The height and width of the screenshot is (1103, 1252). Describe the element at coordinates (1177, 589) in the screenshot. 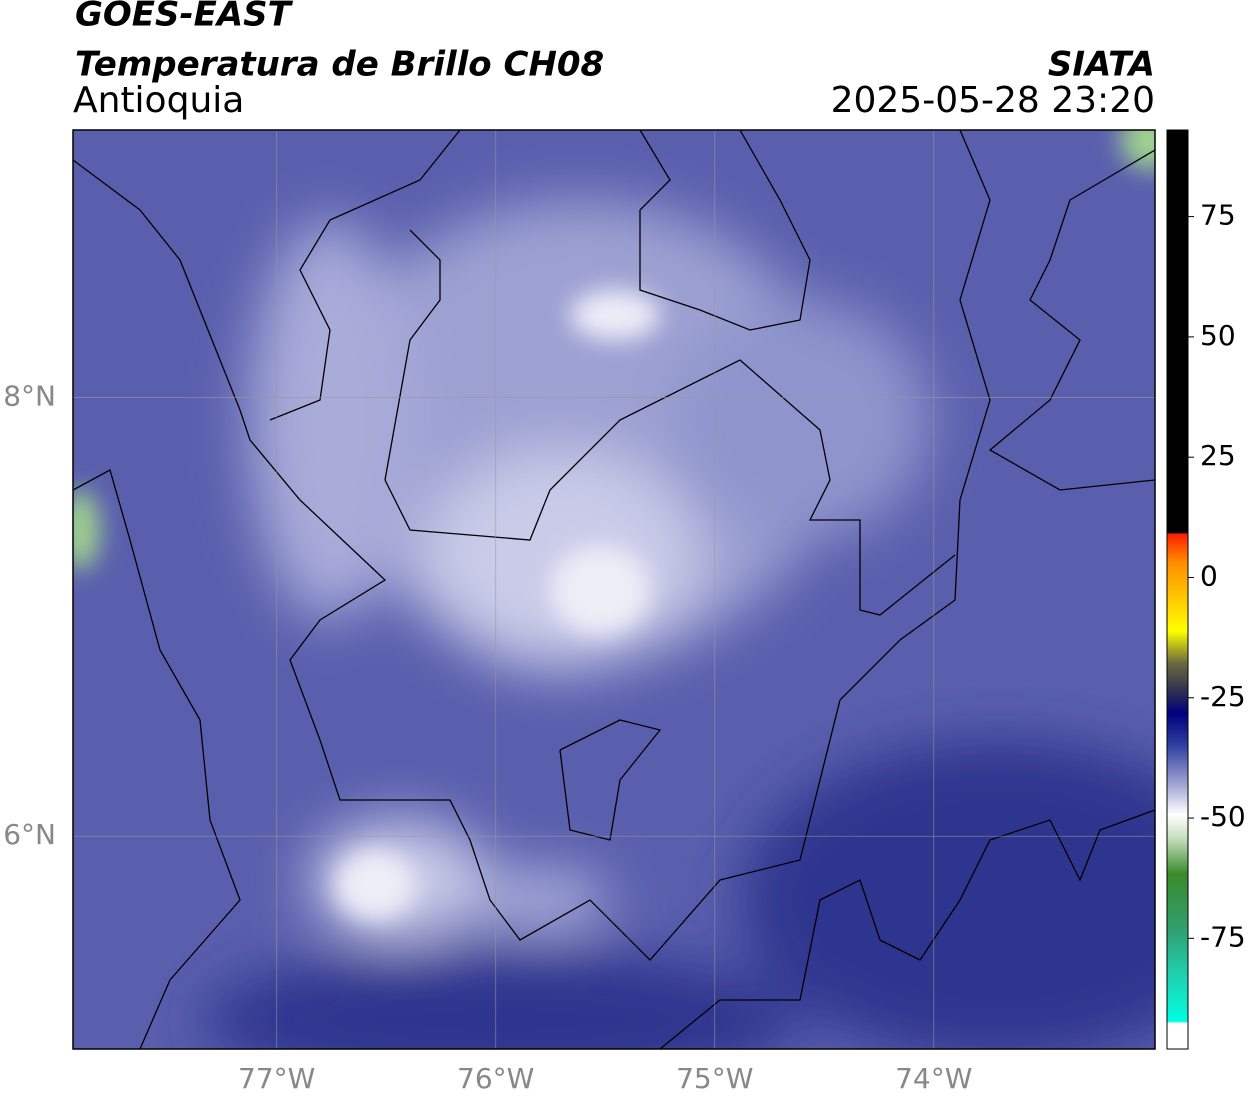

I see `colorbar` at that location.